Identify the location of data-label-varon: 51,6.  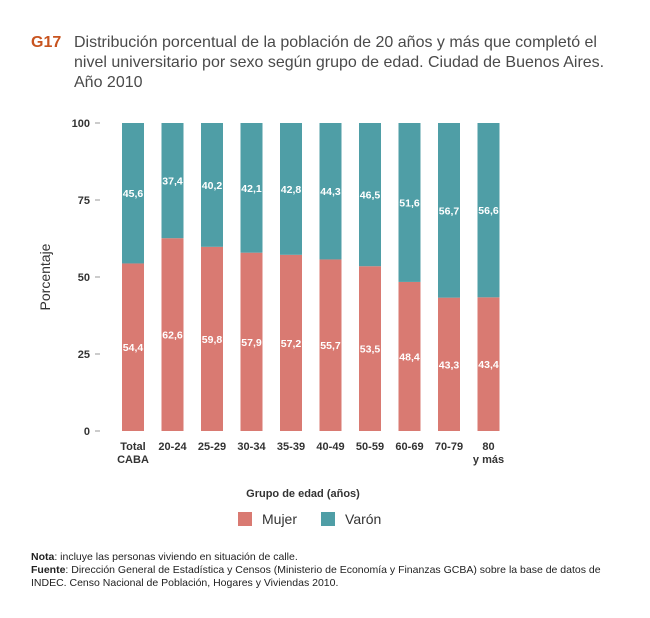
(409, 203).